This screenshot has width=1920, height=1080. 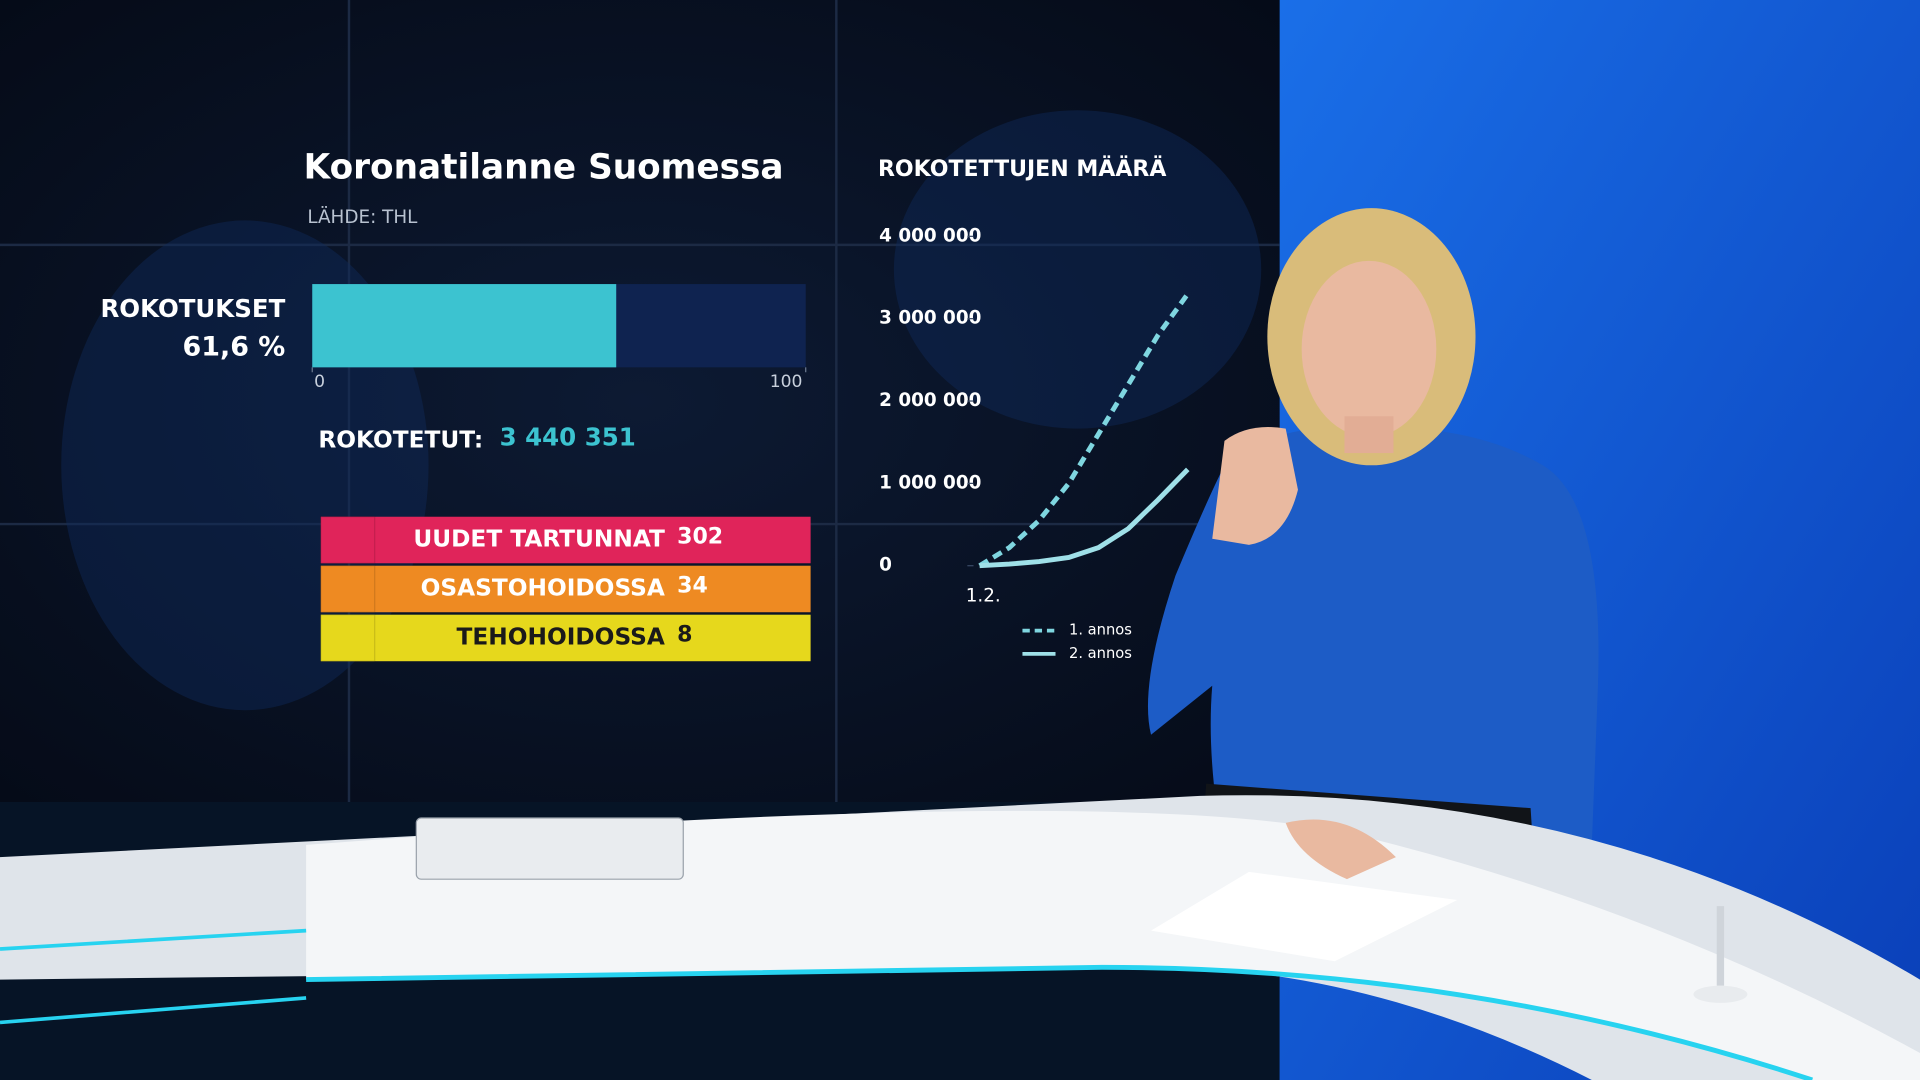 I want to click on paper, so click(x=1304, y=916).